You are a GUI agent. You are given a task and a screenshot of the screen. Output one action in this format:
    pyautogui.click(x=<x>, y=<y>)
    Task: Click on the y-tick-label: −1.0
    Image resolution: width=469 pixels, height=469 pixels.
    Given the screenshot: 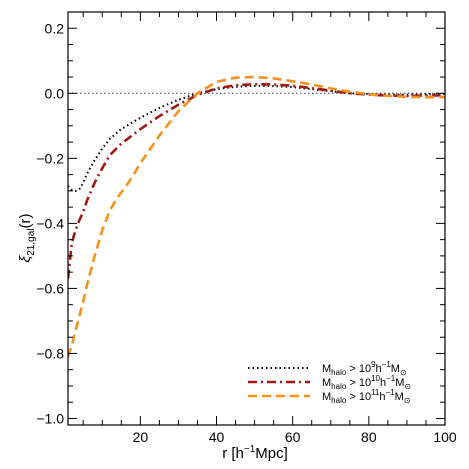 What is the action you would take?
    pyautogui.click(x=50, y=418)
    